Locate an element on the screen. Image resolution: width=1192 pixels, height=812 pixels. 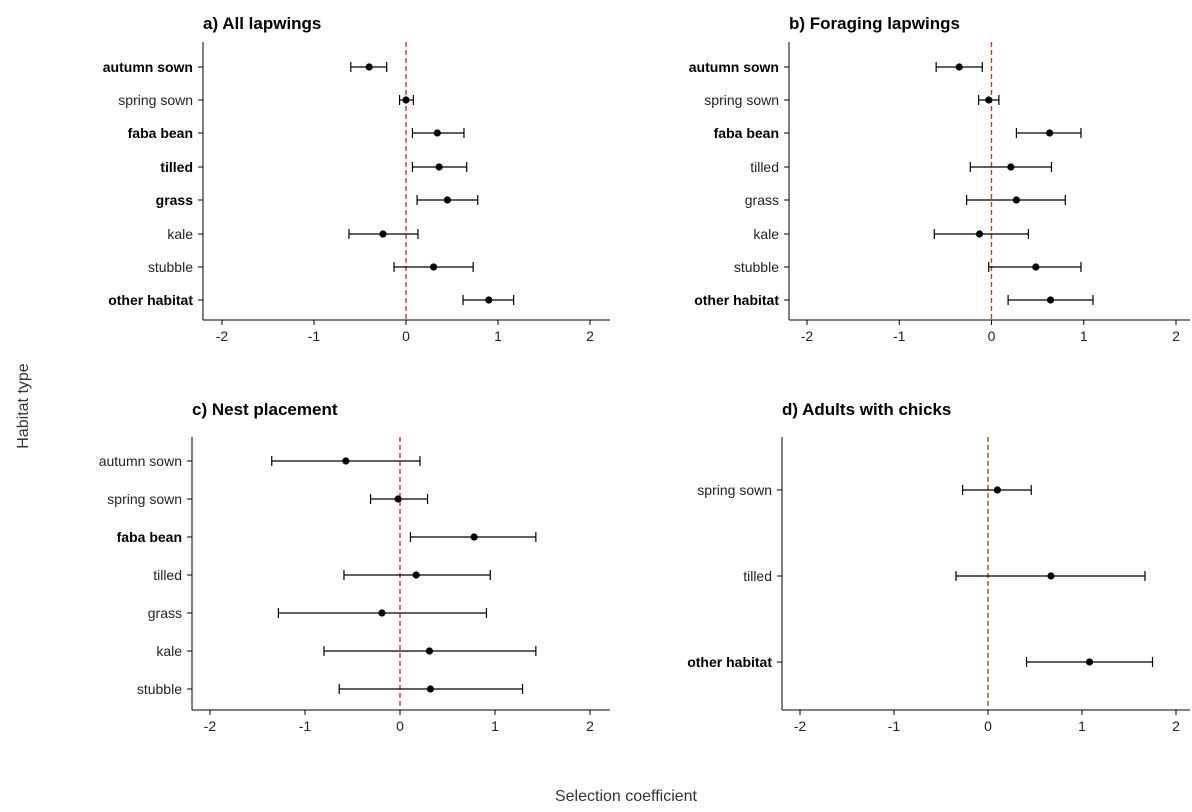
panel-title: c) Nest placement is located at coordinates (265, 409).